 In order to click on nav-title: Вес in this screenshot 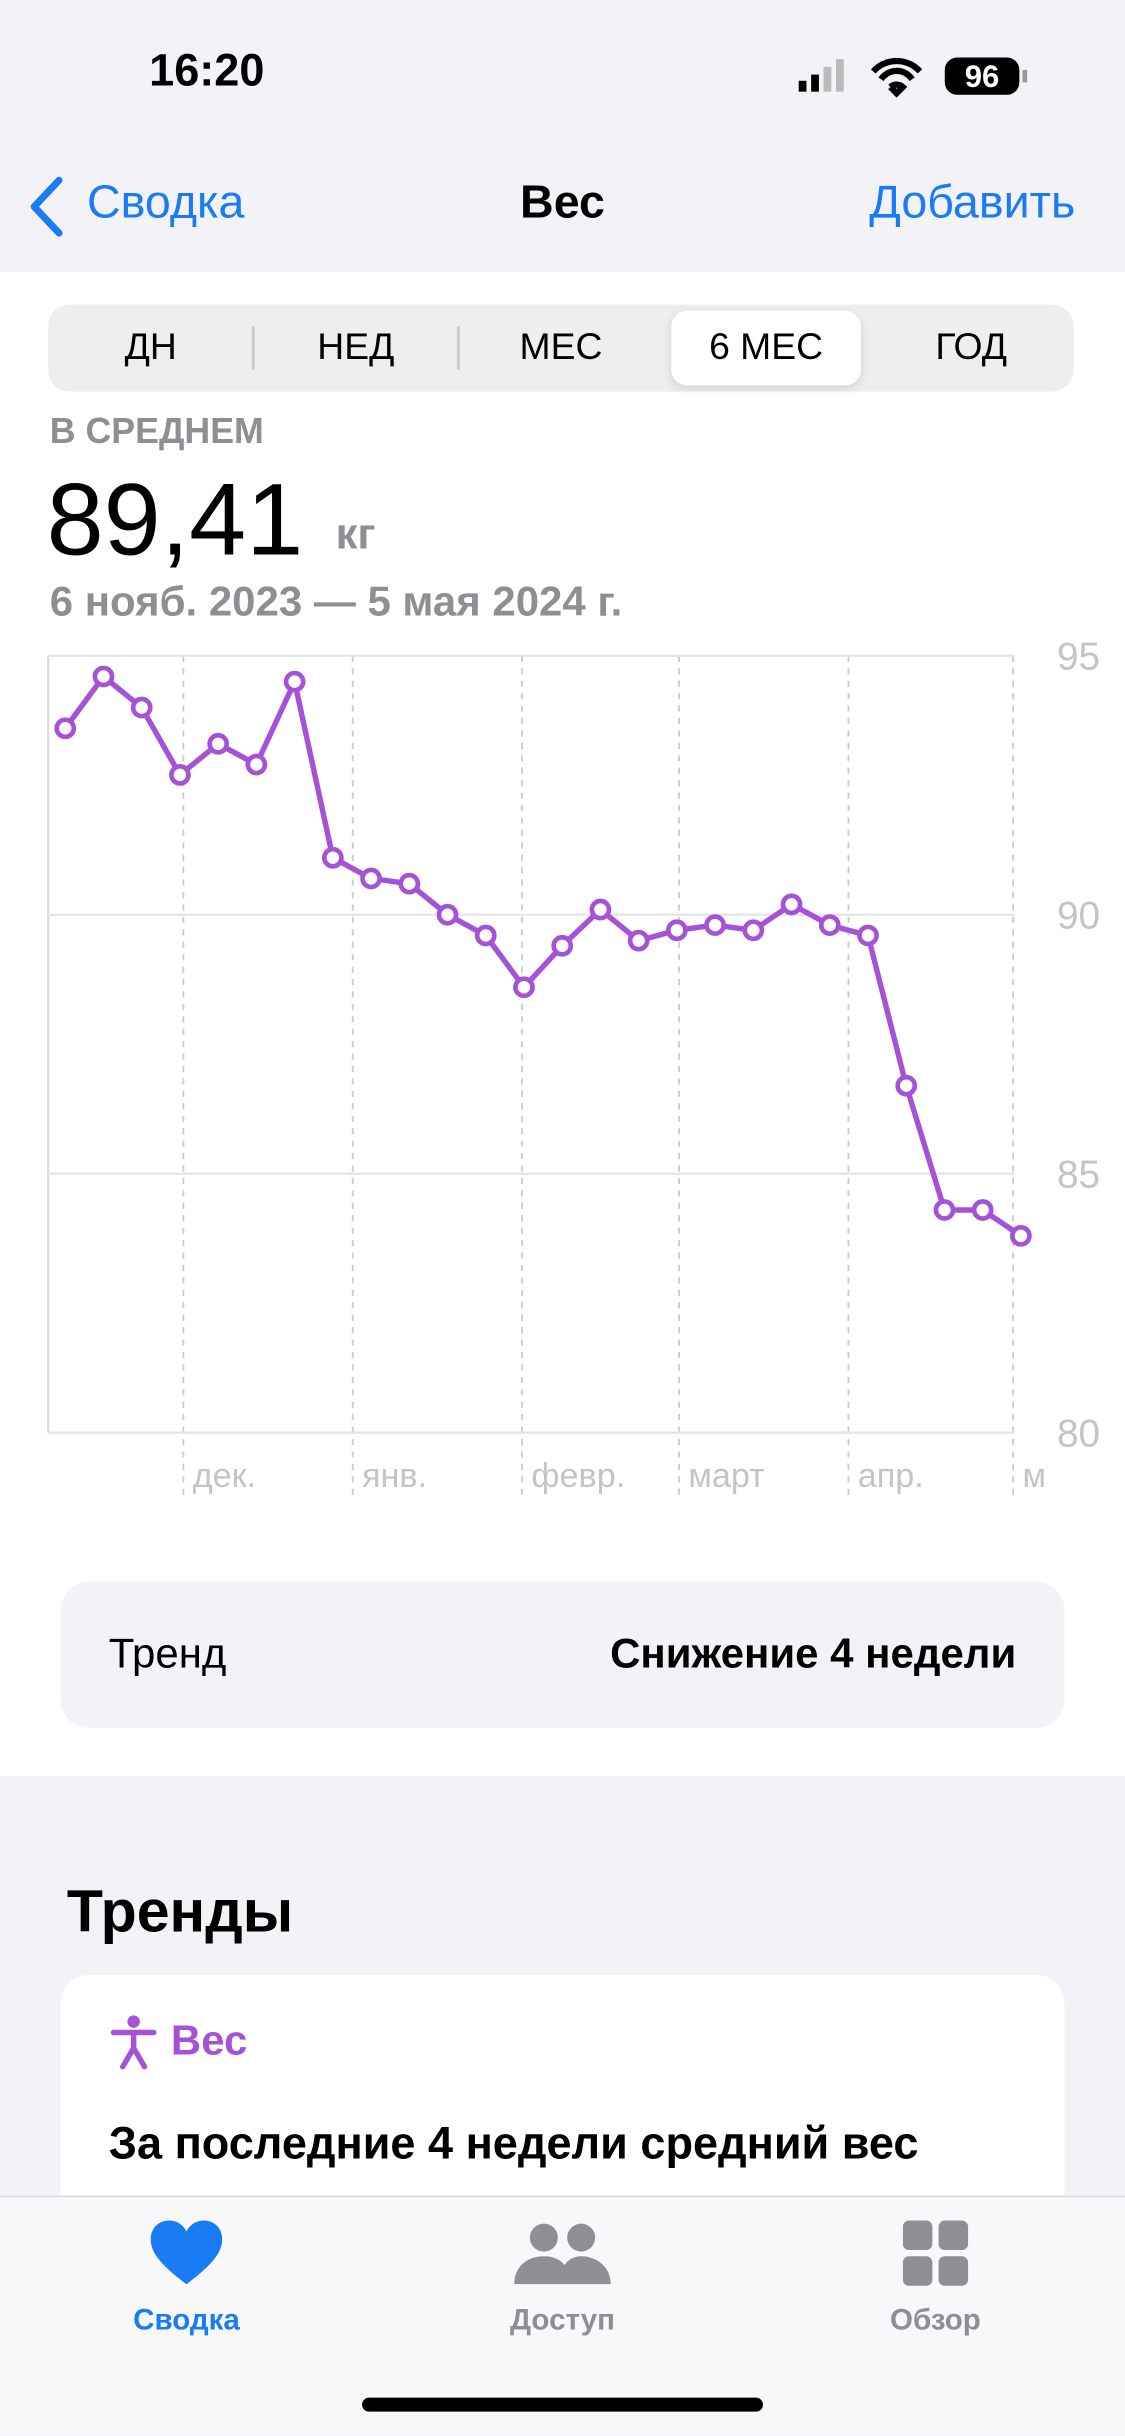, I will do `click(562, 203)`.